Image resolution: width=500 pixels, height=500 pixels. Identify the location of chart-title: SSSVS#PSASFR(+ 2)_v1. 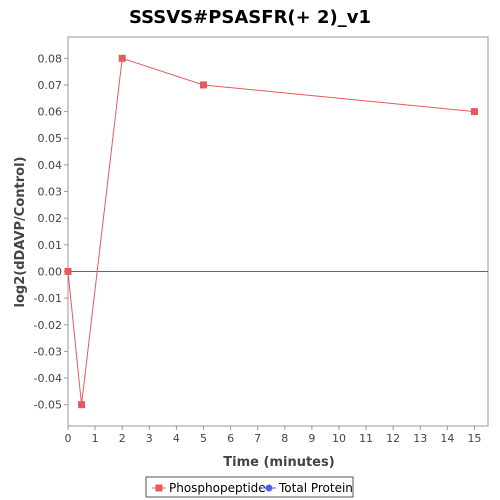
(250, 17).